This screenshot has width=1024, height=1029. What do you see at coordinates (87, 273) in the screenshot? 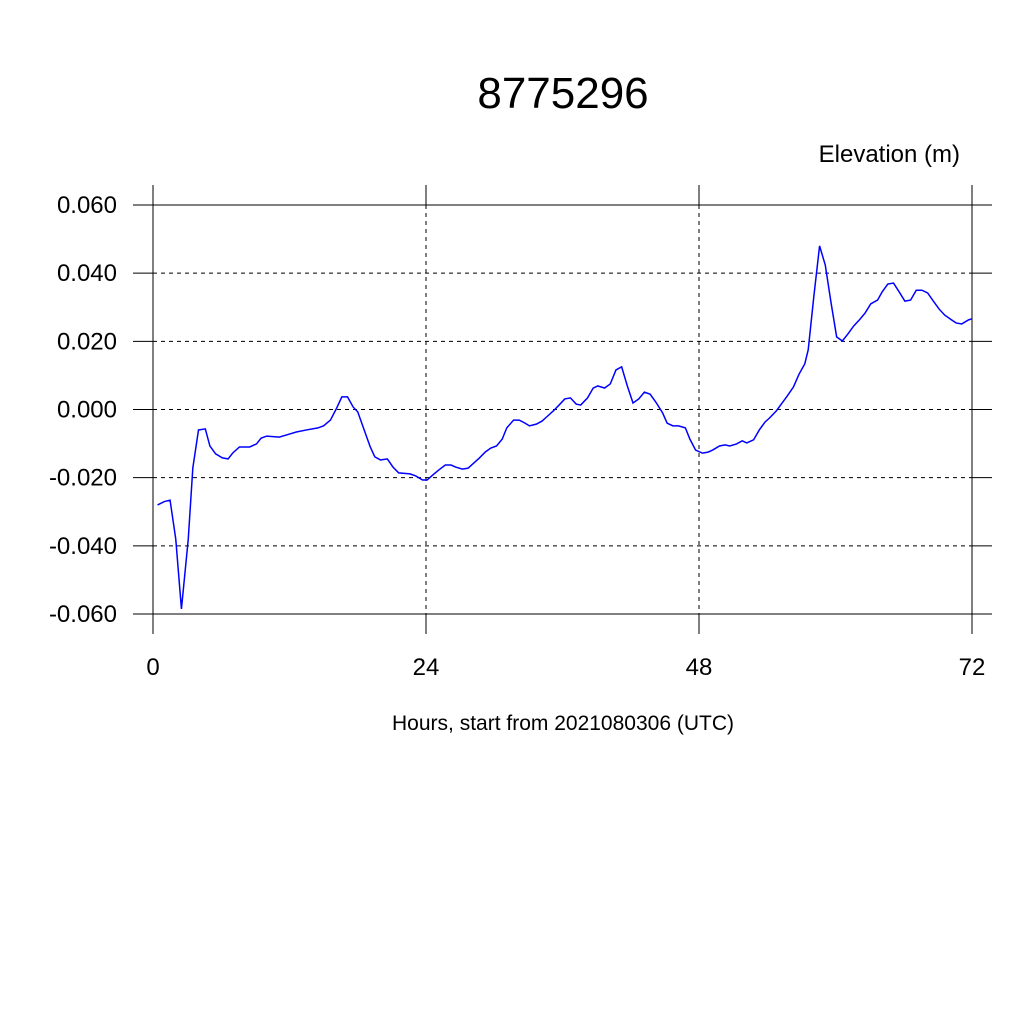
I see `y-tick-label: 0.040` at bounding box center [87, 273].